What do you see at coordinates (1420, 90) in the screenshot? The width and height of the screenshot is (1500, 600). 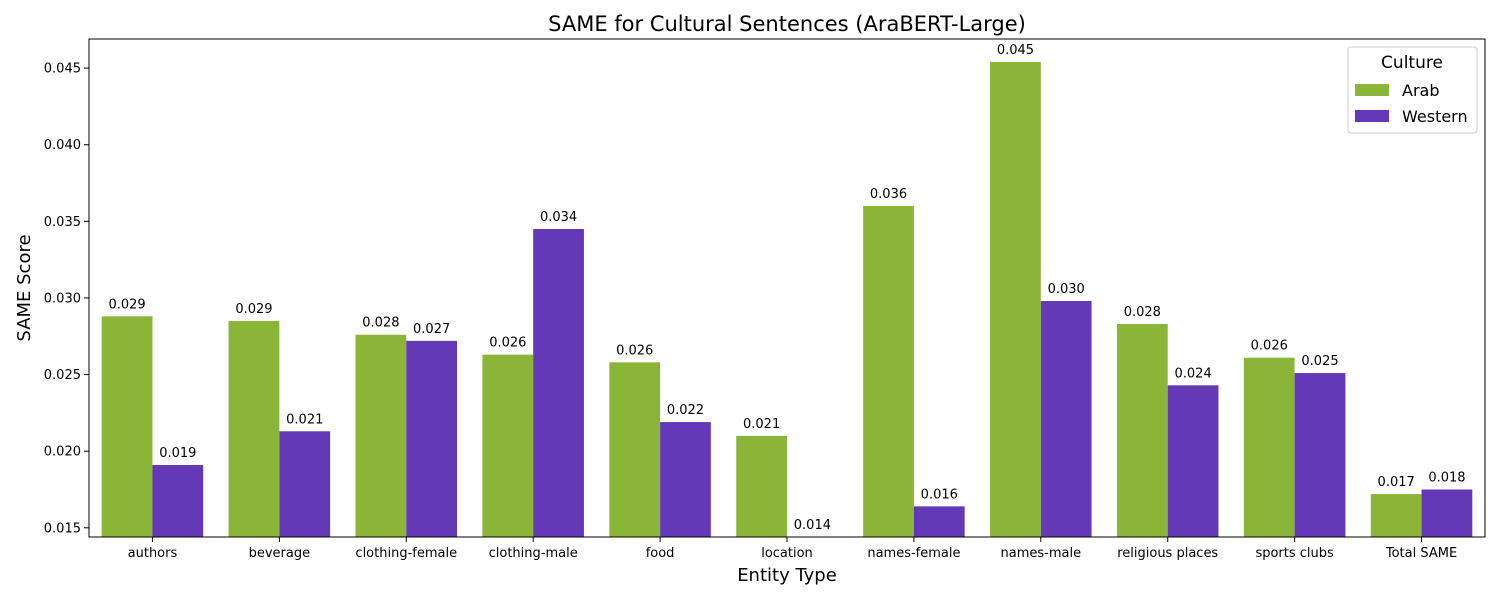 I see `legend-label-arab: Arab` at bounding box center [1420, 90].